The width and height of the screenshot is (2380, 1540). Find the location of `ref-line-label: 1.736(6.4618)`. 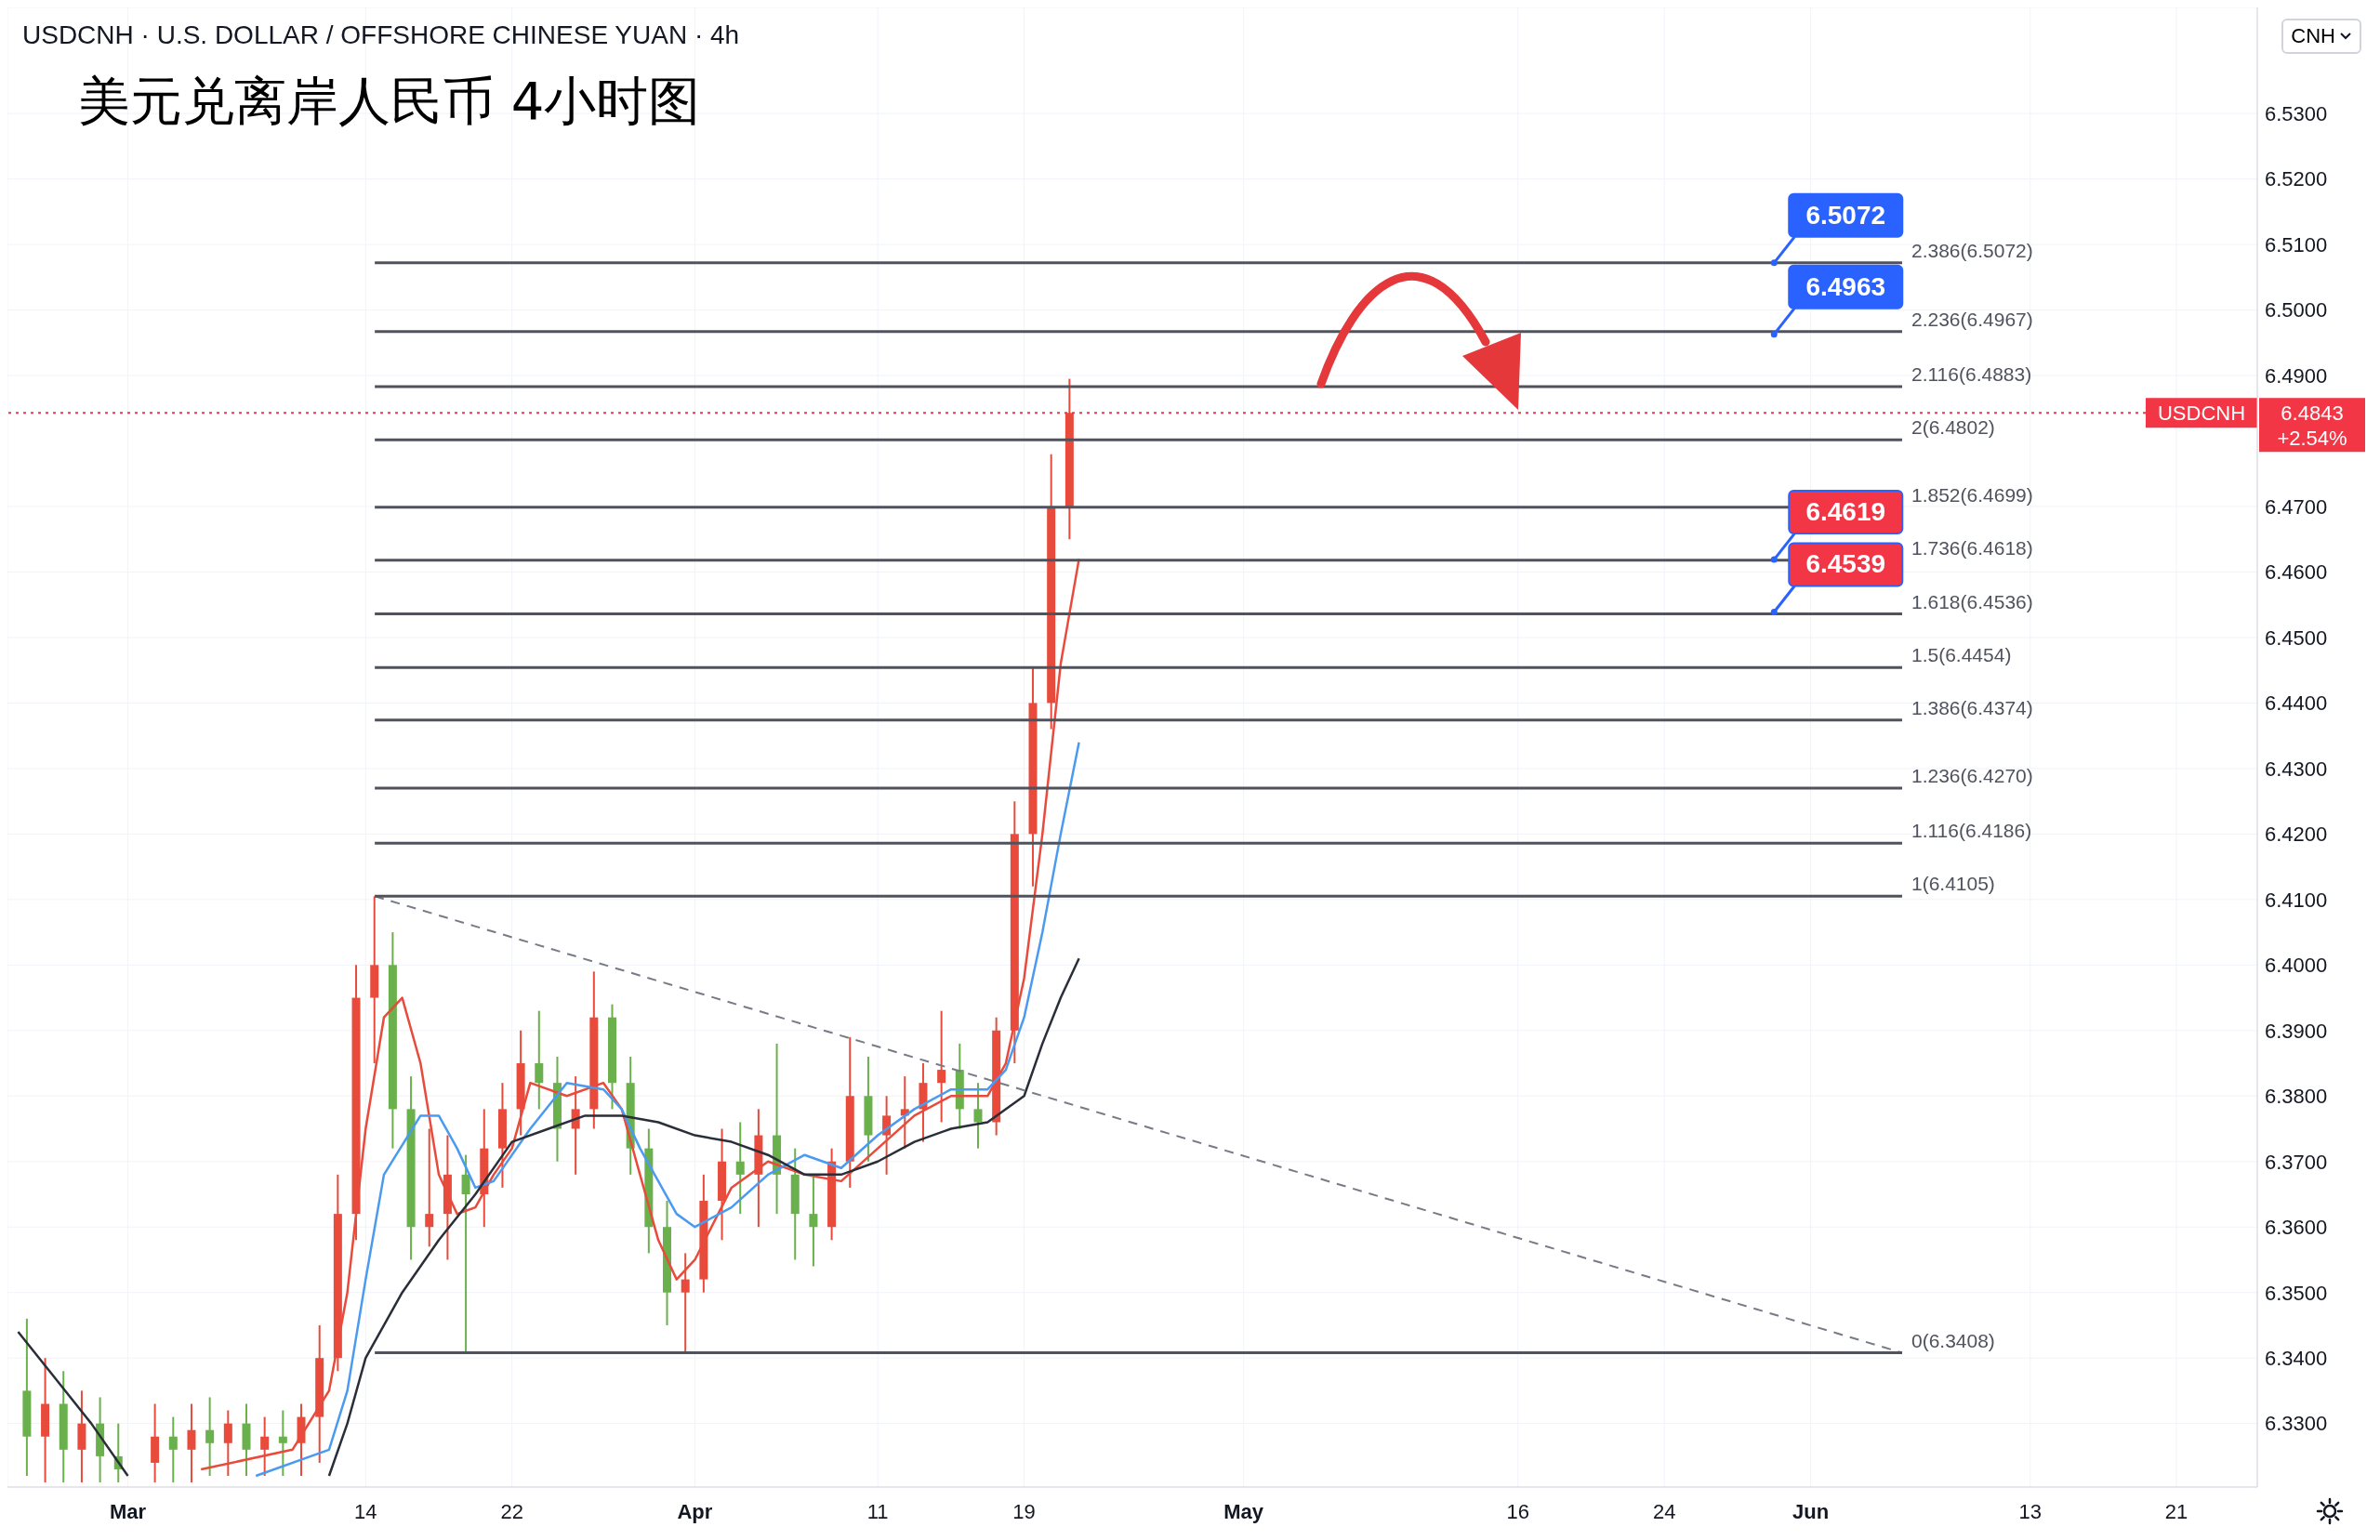

ref-line-label: 1.736(6.4618) is located at coordinates (1972, 547).